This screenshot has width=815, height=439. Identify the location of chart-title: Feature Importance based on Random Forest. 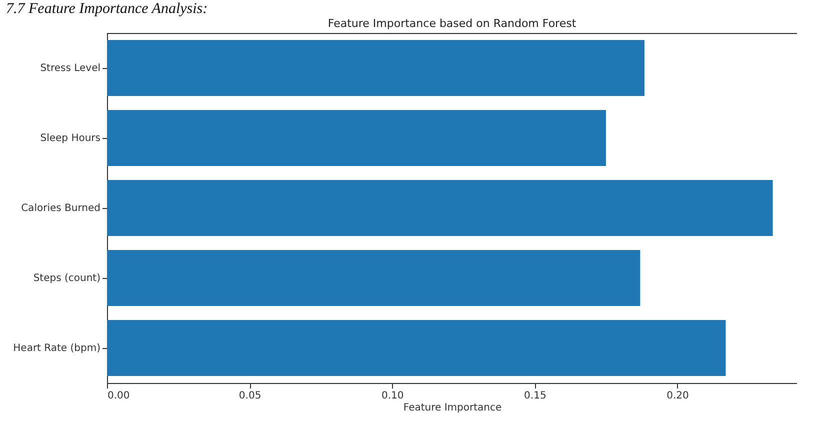
(452, 23).